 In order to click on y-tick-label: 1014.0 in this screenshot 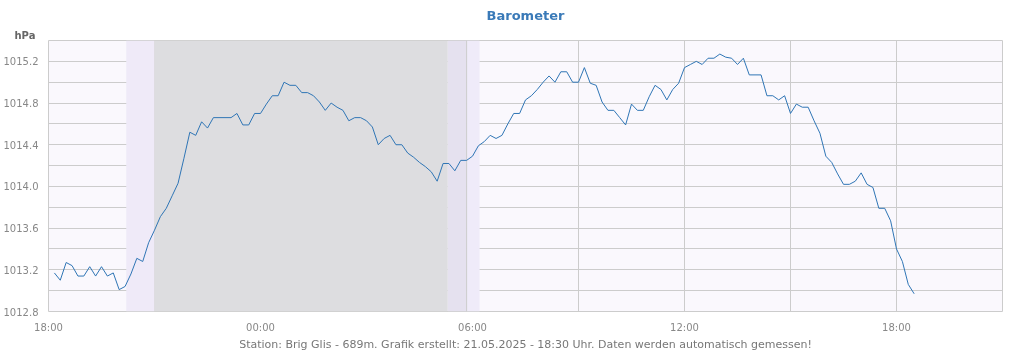, I will do `click(21, 187)`.